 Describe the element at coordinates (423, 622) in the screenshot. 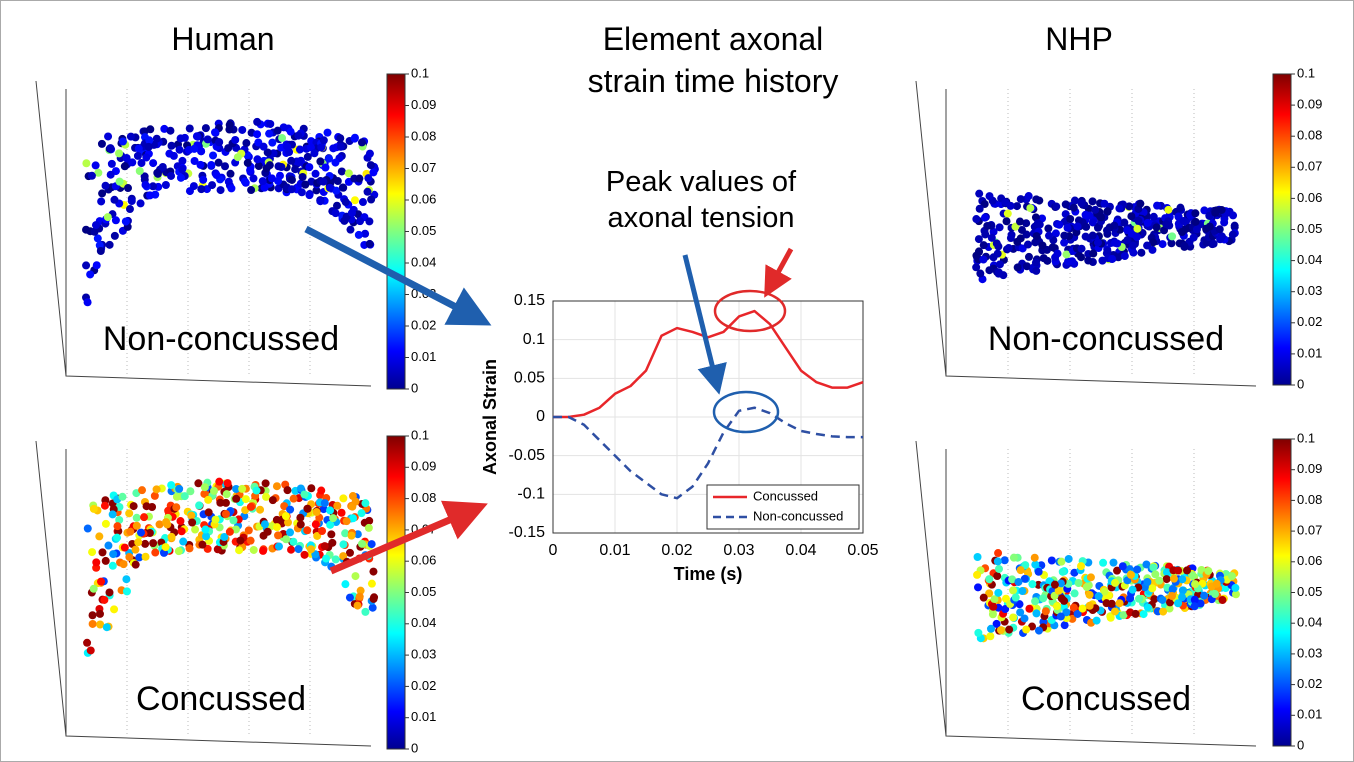

I see `colorbar-tick-label: 0.04` at that location.